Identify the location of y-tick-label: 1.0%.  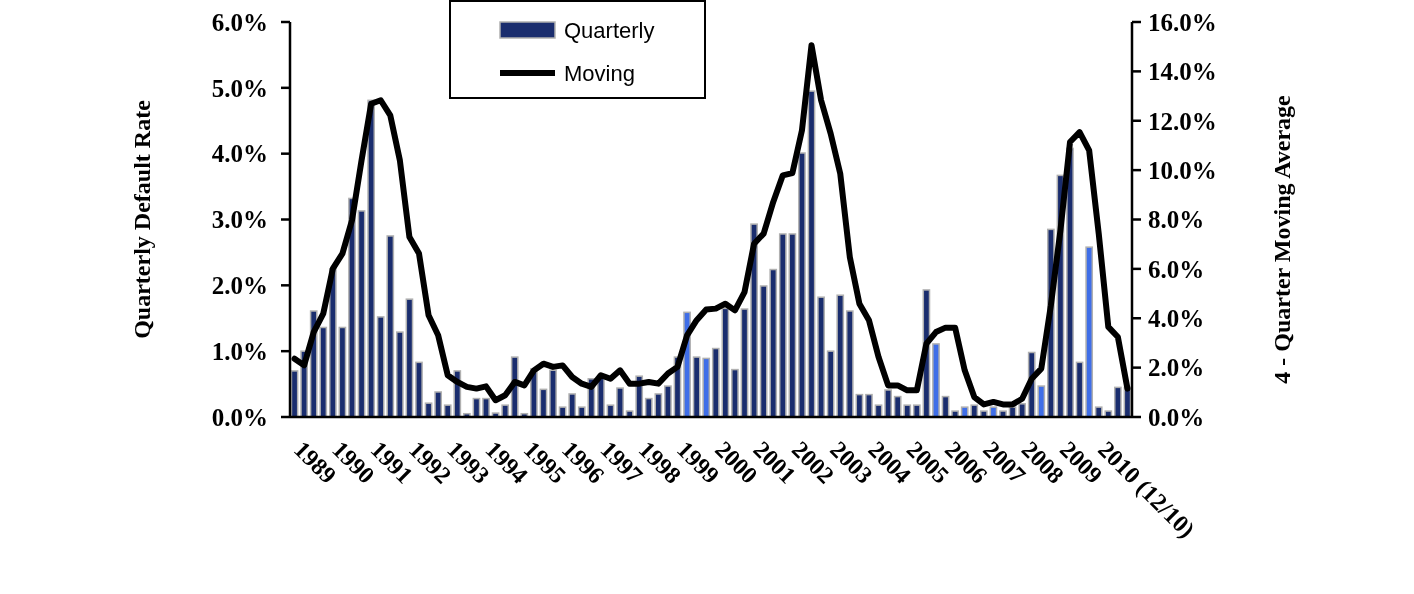
(239, 351).